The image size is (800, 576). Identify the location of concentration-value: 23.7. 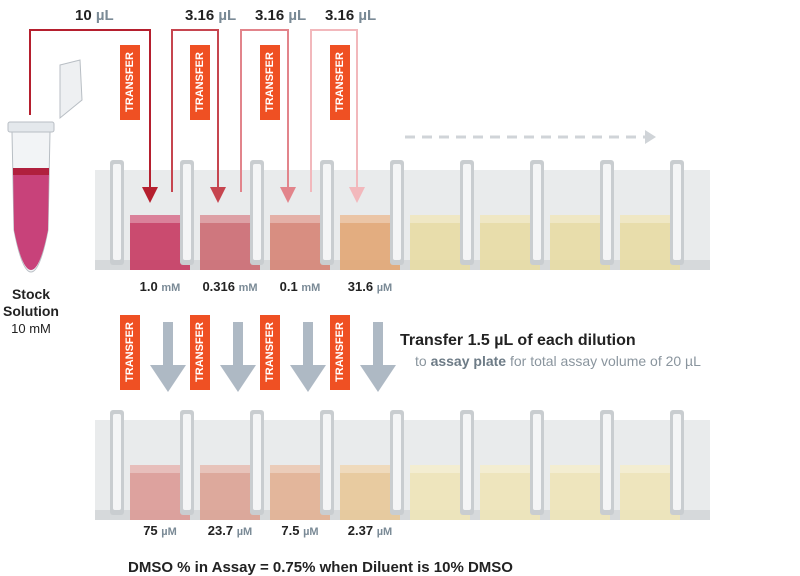
(220, 530).